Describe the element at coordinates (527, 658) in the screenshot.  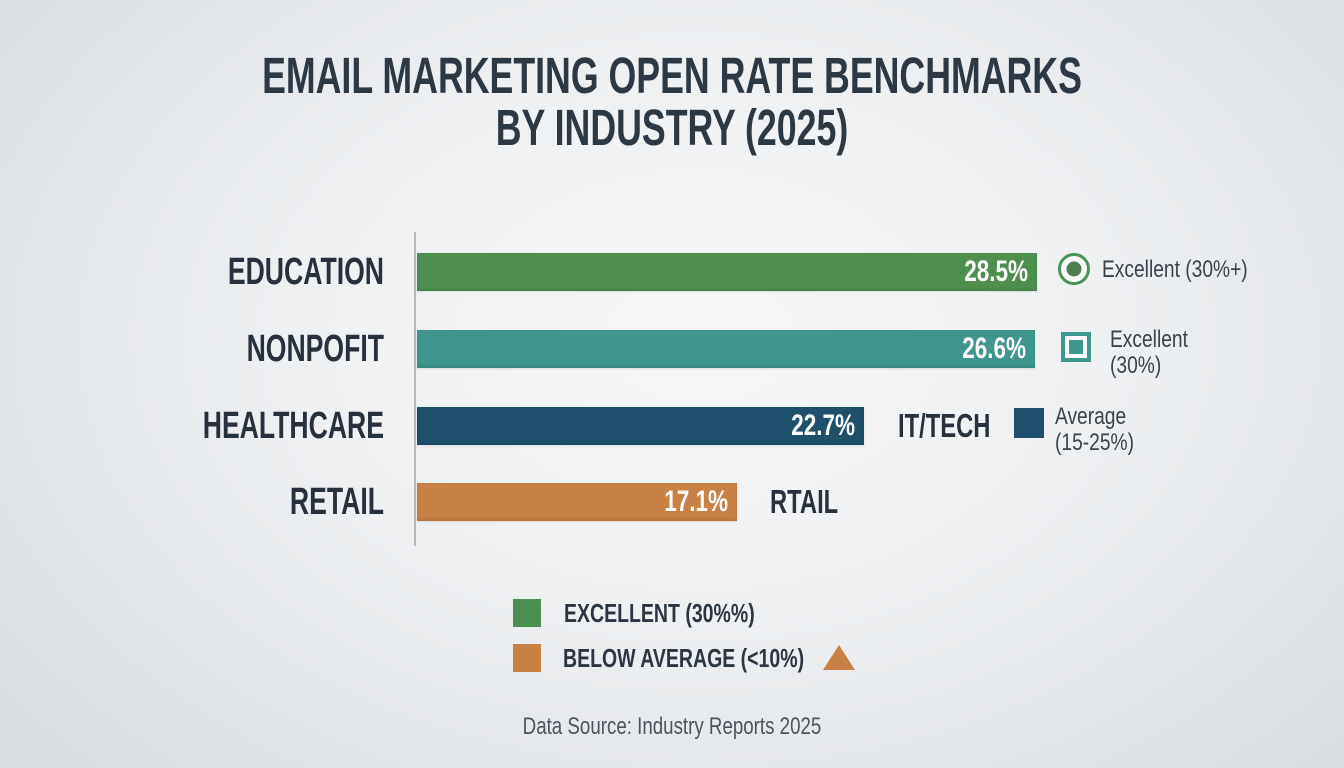
I see `orange-swatch-icon` at that location.